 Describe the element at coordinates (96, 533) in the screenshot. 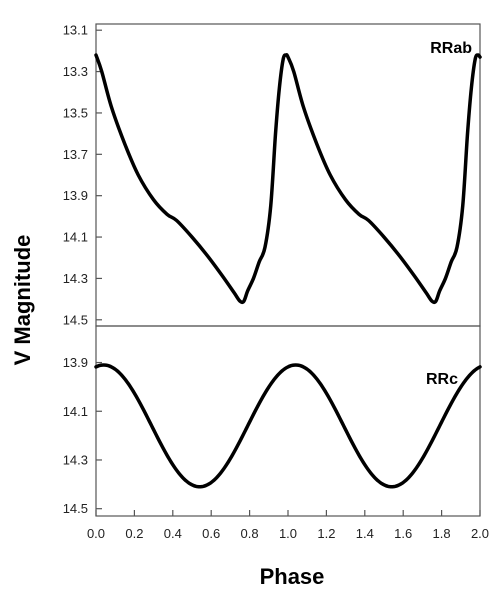

I see `x-tick-label: 0.0` at that location.